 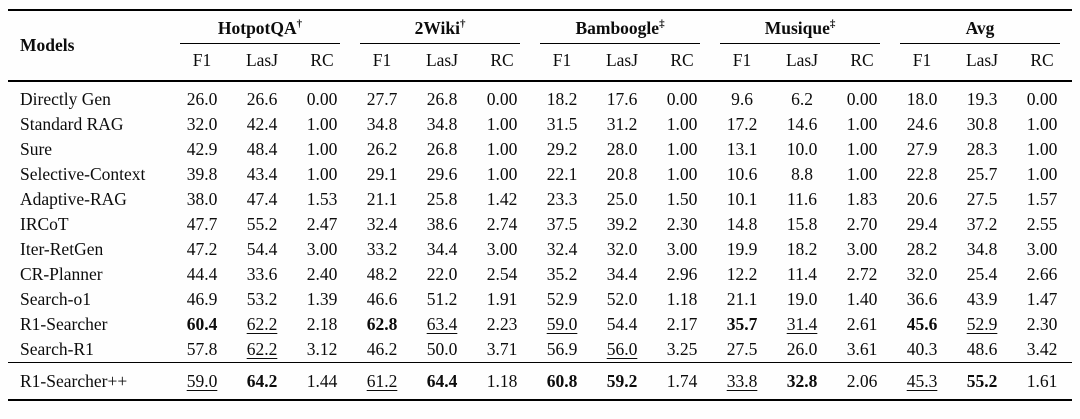 What do you see at coordinates (442, 224) in the screenshot?
I see `metric-value: 38.6` at bounding box center [442, 224].